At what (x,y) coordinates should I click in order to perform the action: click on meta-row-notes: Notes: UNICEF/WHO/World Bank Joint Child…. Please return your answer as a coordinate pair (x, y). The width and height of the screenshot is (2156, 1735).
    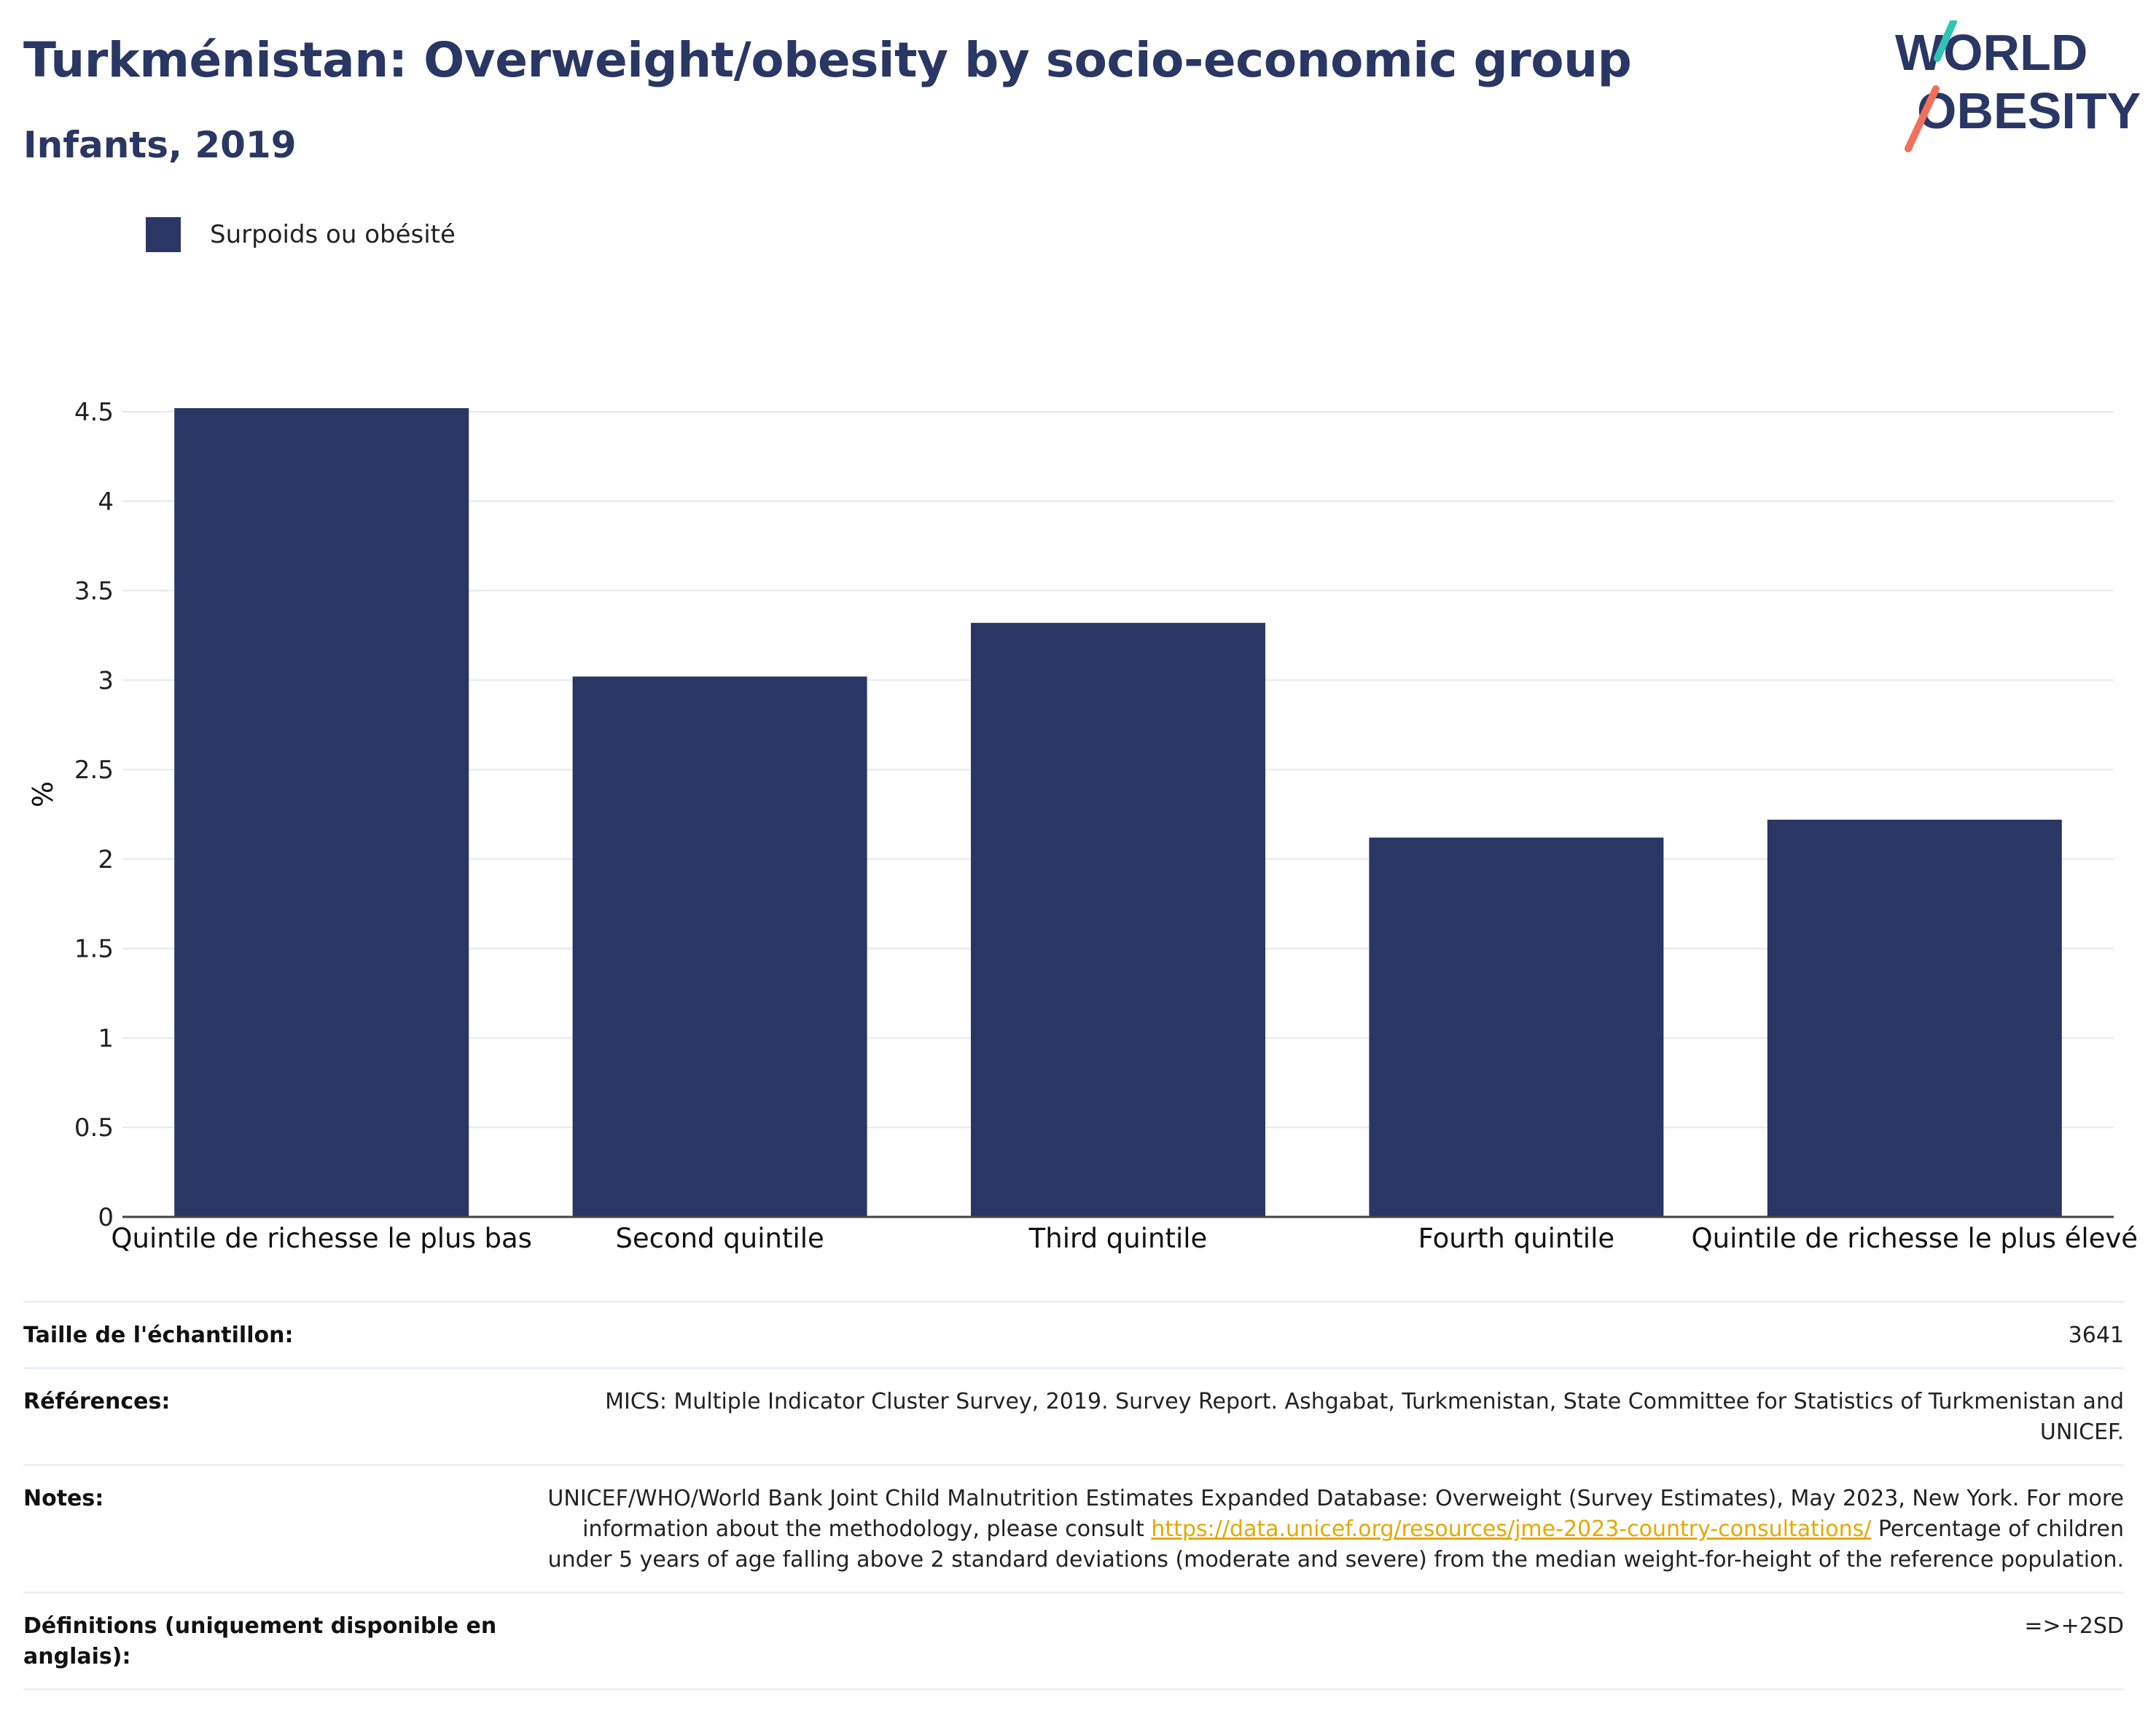
    Looking at the image, I should click on (1073, 1527).